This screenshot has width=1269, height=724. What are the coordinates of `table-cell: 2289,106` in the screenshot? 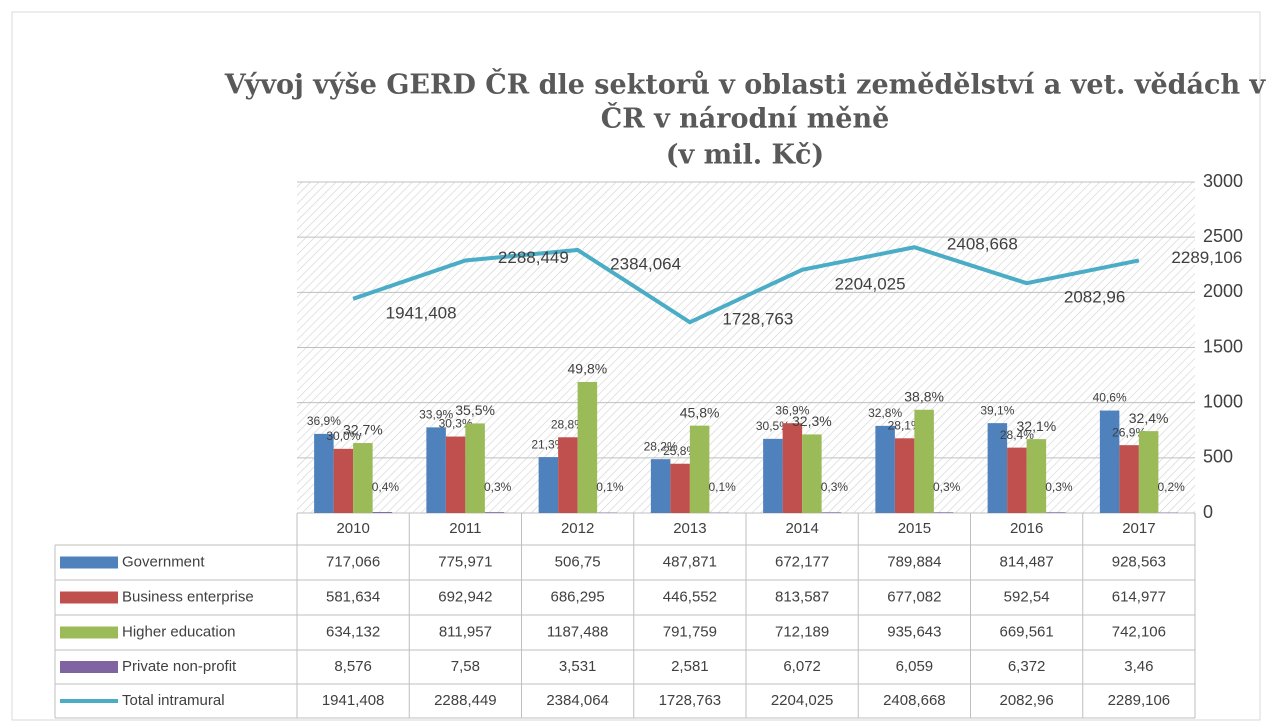 It's located at (1139, 700).